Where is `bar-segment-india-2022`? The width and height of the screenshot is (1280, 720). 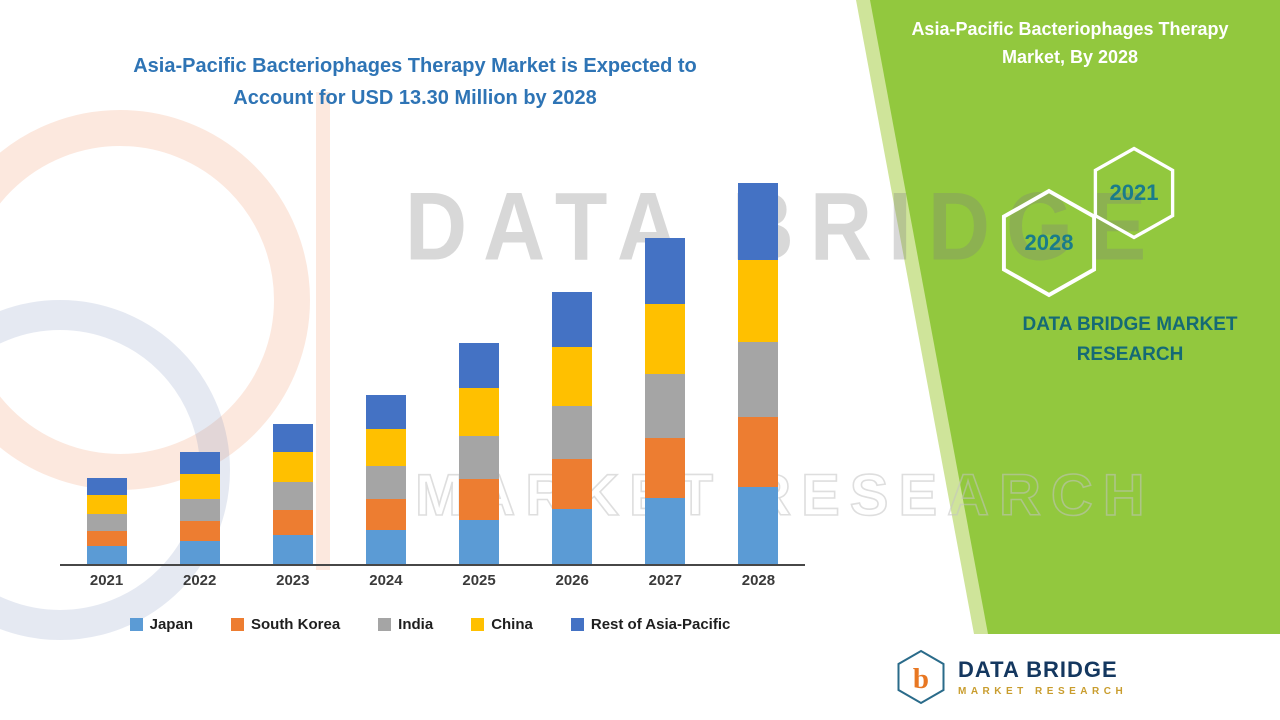
bar-segment-india-2022 is located at coordinates (199, 509).